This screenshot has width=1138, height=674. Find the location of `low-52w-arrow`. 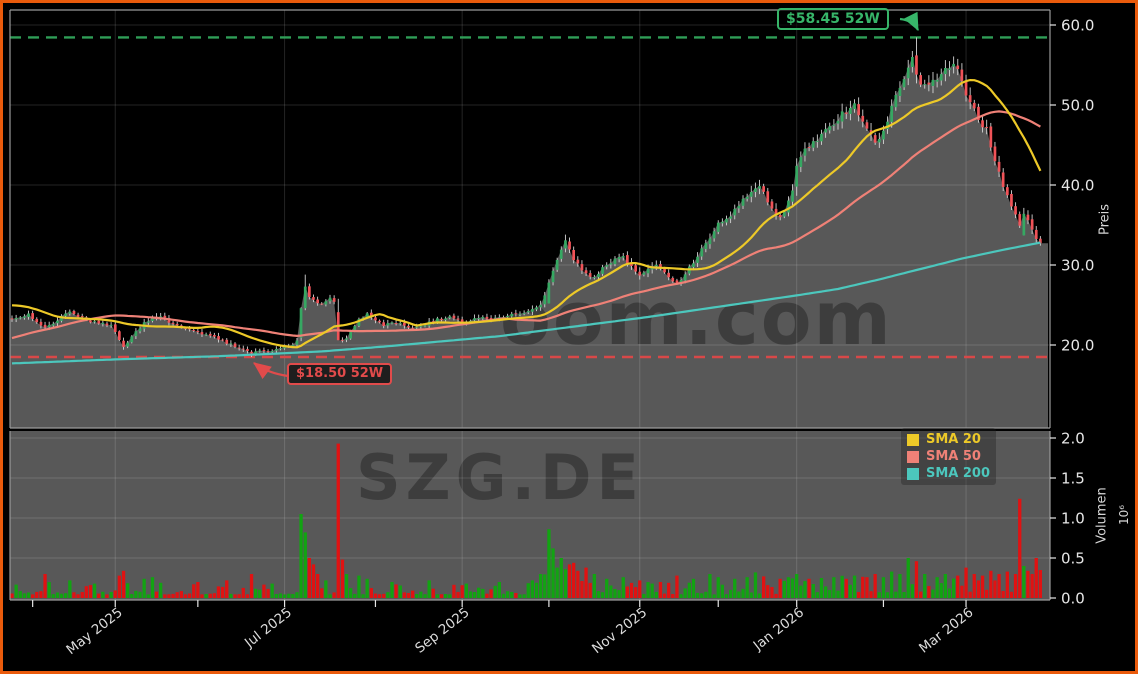

low-52w-arrow is located at coordinates (271, 371).